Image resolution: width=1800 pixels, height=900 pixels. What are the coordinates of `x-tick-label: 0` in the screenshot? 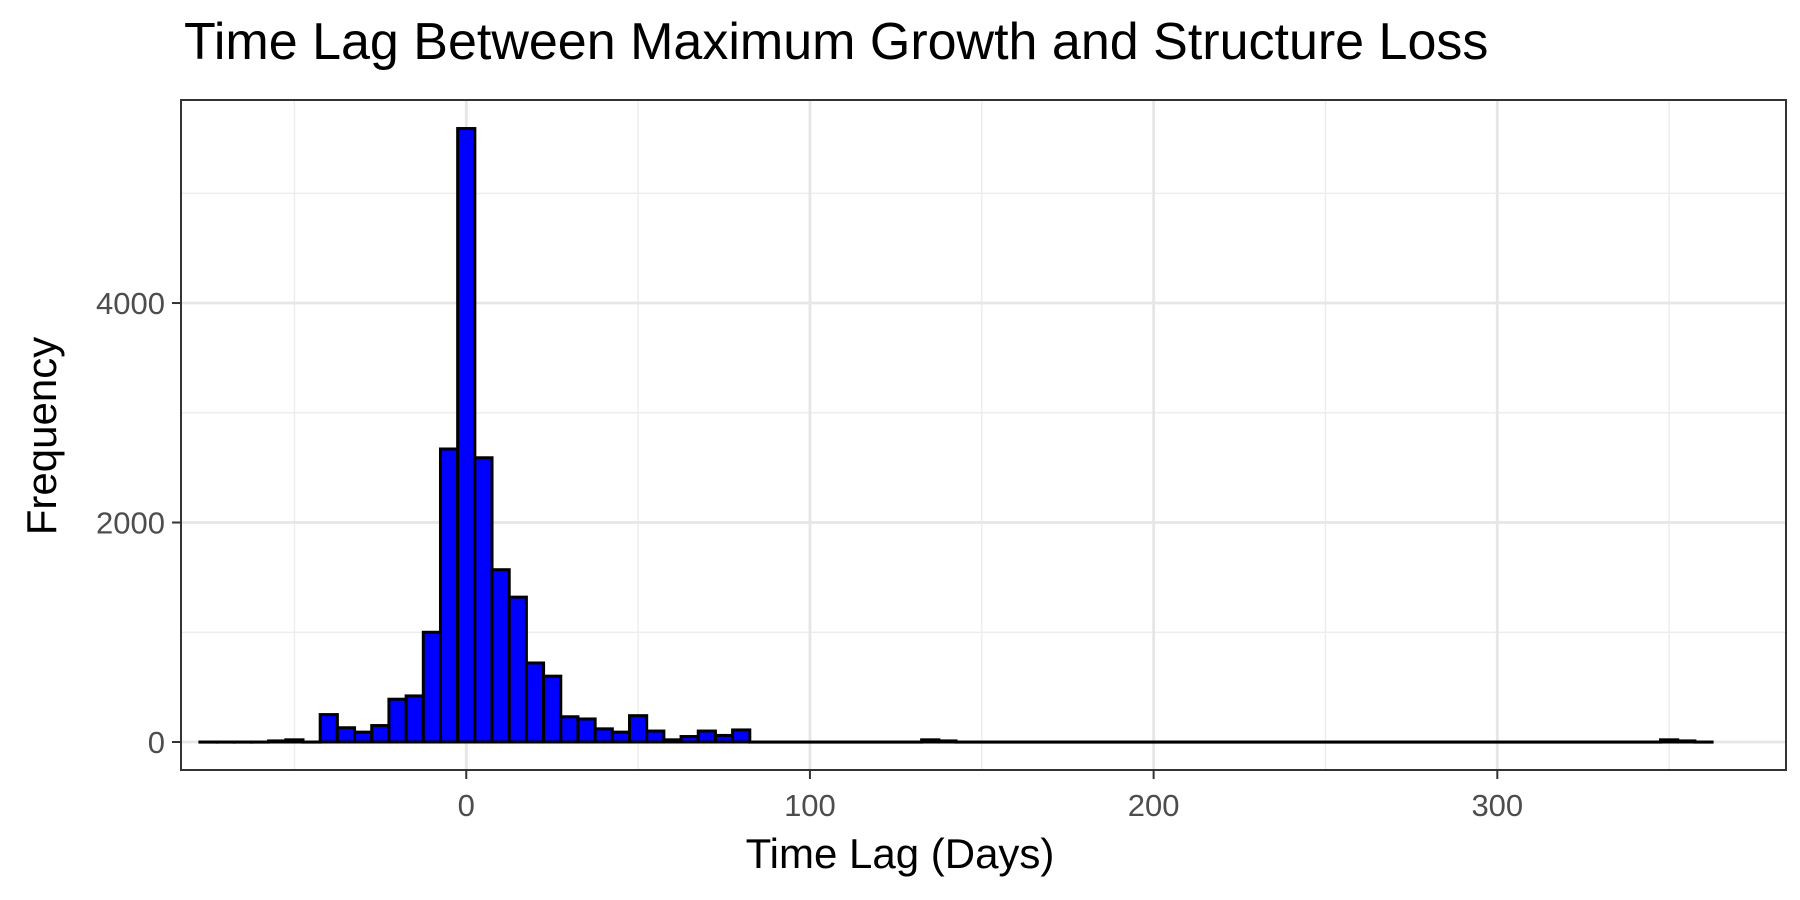 It's located at (466, 805).